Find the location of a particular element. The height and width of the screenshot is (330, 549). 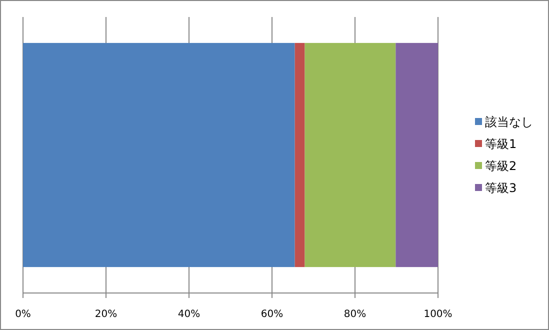

x-tick-label: 80% is located at coordinates (355, 314).